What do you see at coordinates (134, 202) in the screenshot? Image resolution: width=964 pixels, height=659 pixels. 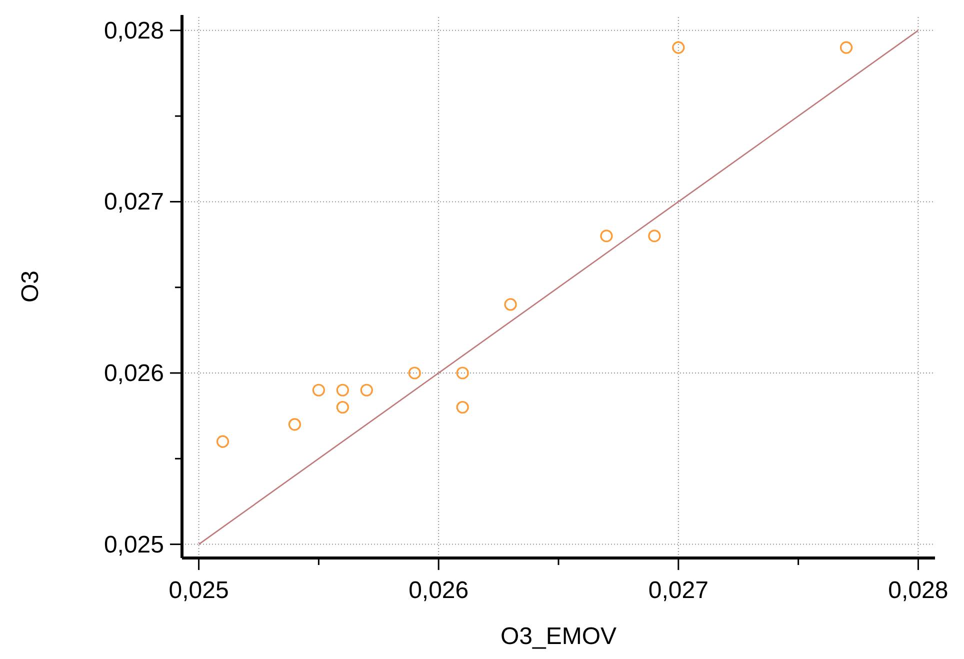 I see `y-tick-label: 0,027` at bounding box center [134, 202].